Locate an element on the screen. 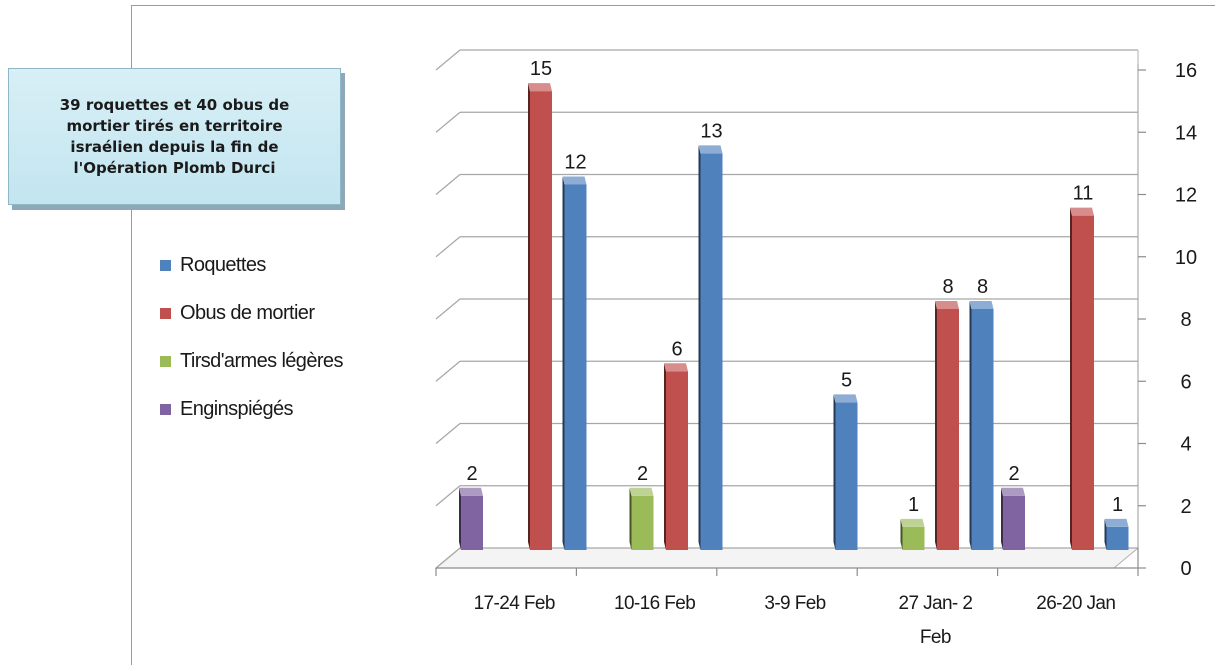 Image resolution: width=1221 pixels, height=671 pixels. data-label: 6 is located at coordinates (676, 349).